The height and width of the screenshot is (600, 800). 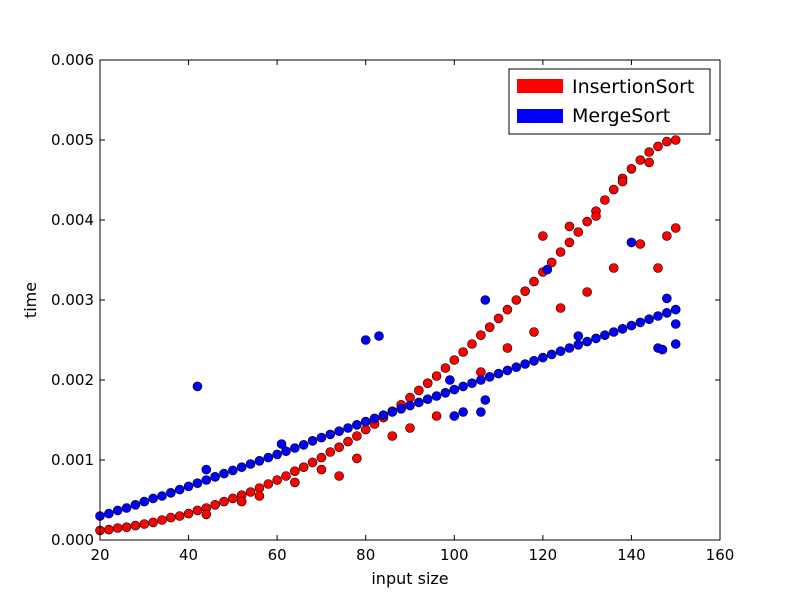 What do you see at coordinates (609, 101) in the screenshot?
I see `legend: InsertionSort MergeSort` at bounding box center [609, 101].